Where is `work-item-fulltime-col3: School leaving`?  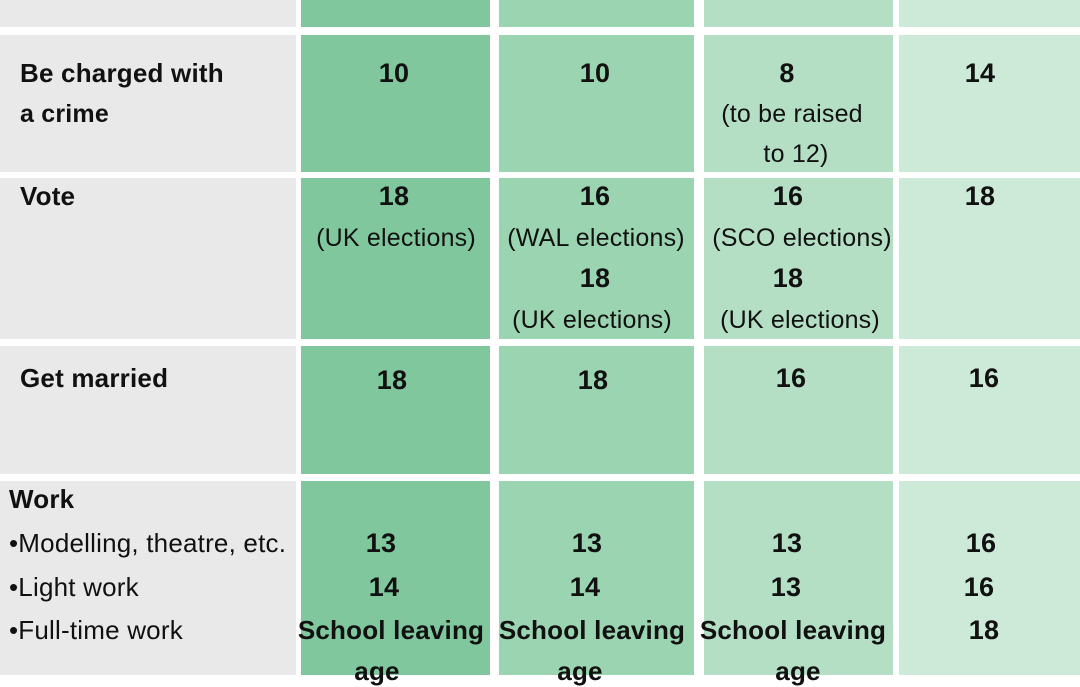
work-item-fulltime-col3: School leaving is located at coordinates (793, 630).